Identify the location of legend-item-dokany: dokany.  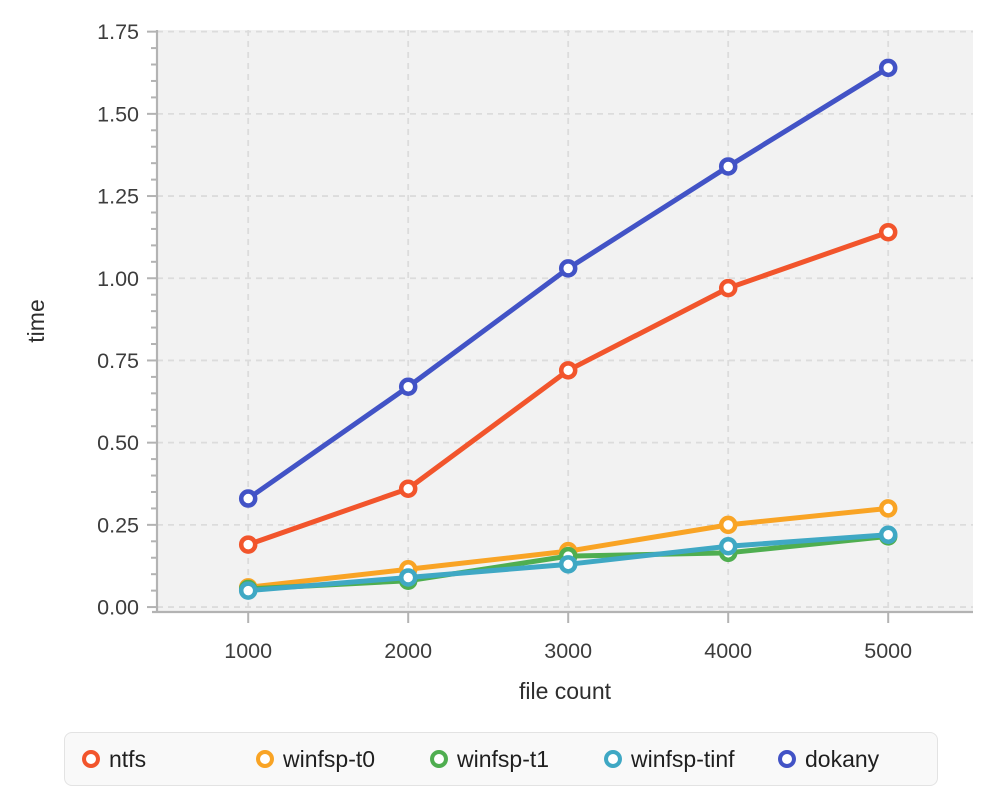
(828, 759).